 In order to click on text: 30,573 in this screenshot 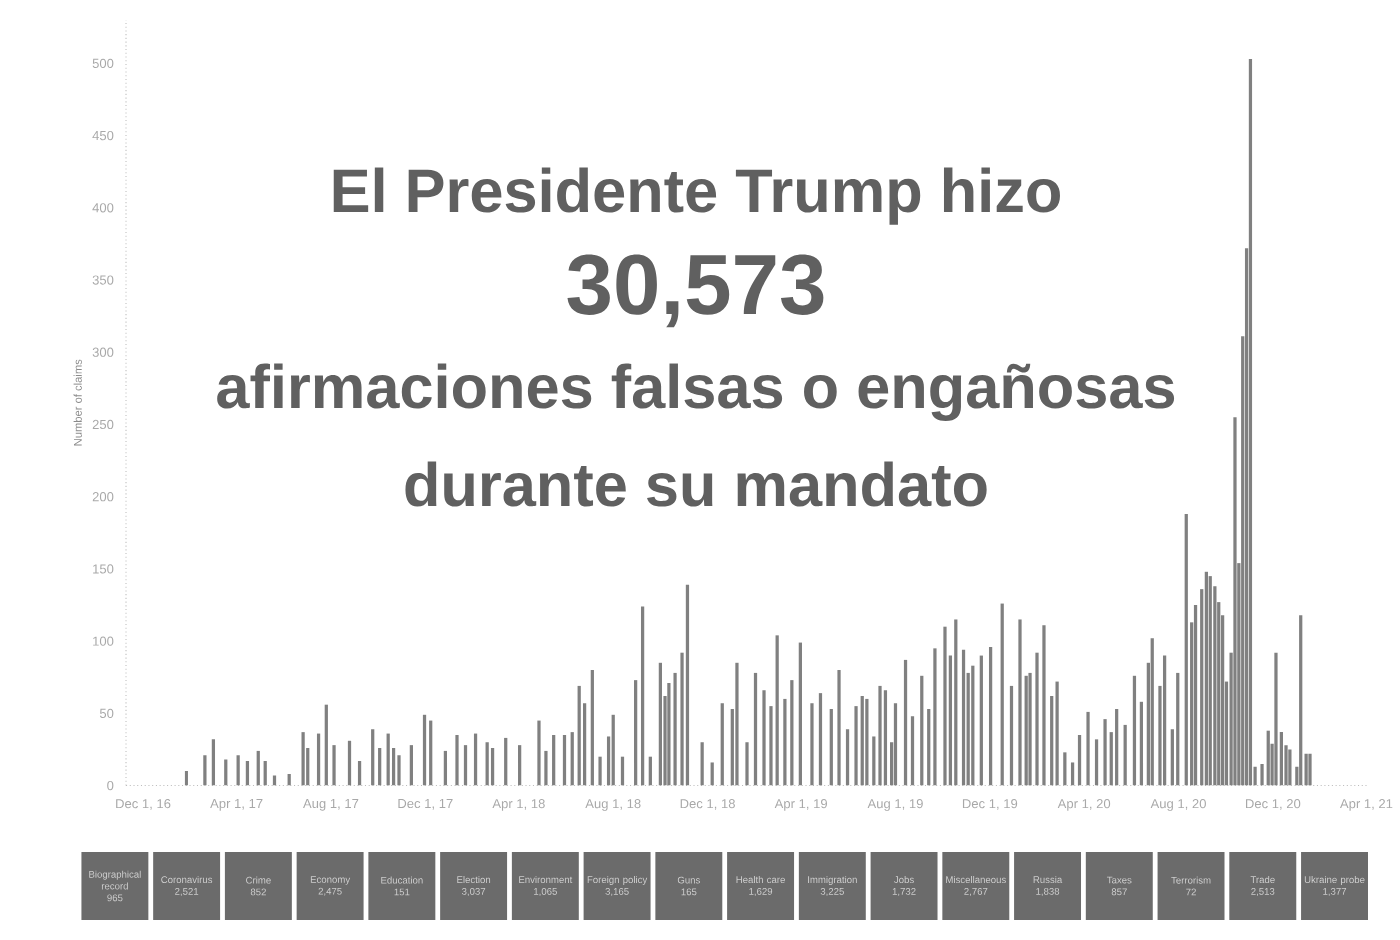, I will do `click(695, 291)`.